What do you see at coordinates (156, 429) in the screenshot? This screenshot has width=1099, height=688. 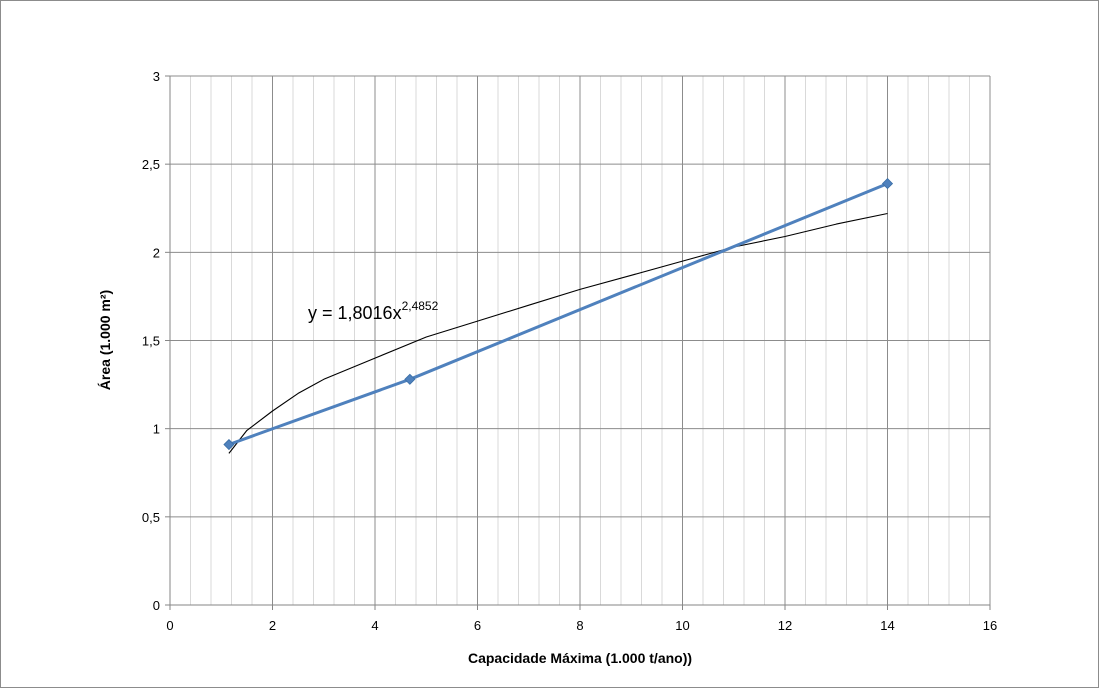 I see `y-tick-label: 1` at bounding box center [156, 429].